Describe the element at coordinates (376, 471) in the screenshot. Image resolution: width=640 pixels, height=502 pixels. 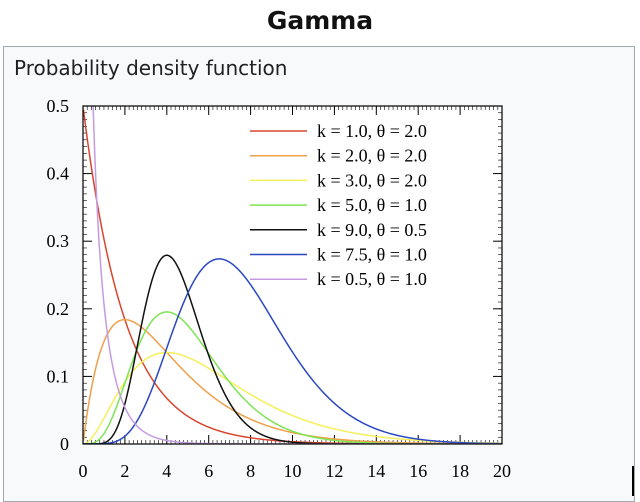
I see `x-tick-label: 14` at that location.